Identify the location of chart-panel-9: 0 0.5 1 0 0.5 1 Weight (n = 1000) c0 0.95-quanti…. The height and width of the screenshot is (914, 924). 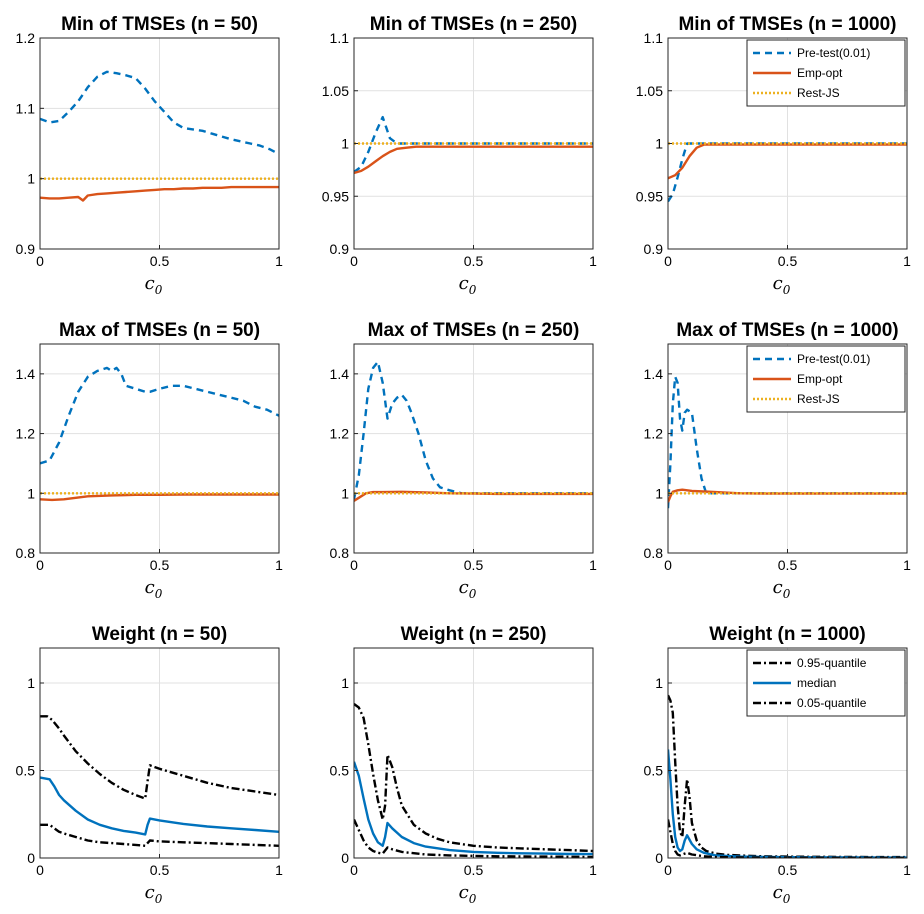
(778, 765).